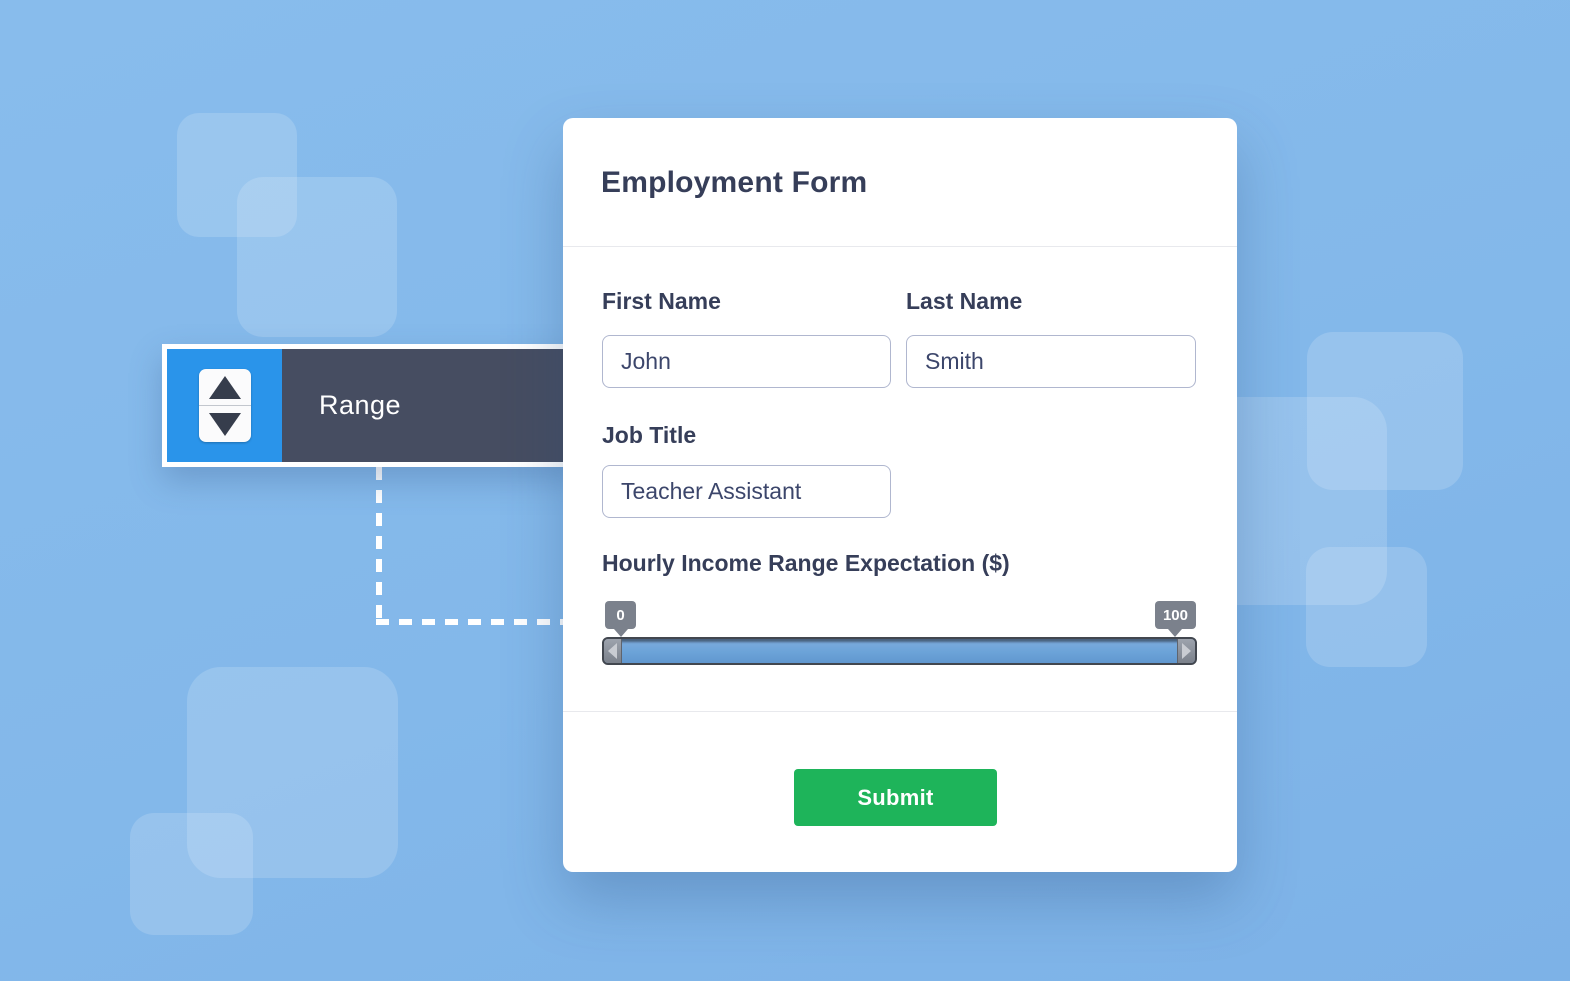 This screenshot has height=981, width=1570. Describe the element at coordinates (1175, 619) in the screenshot. I see `slider-max-value-tooltip: 100` at that location.